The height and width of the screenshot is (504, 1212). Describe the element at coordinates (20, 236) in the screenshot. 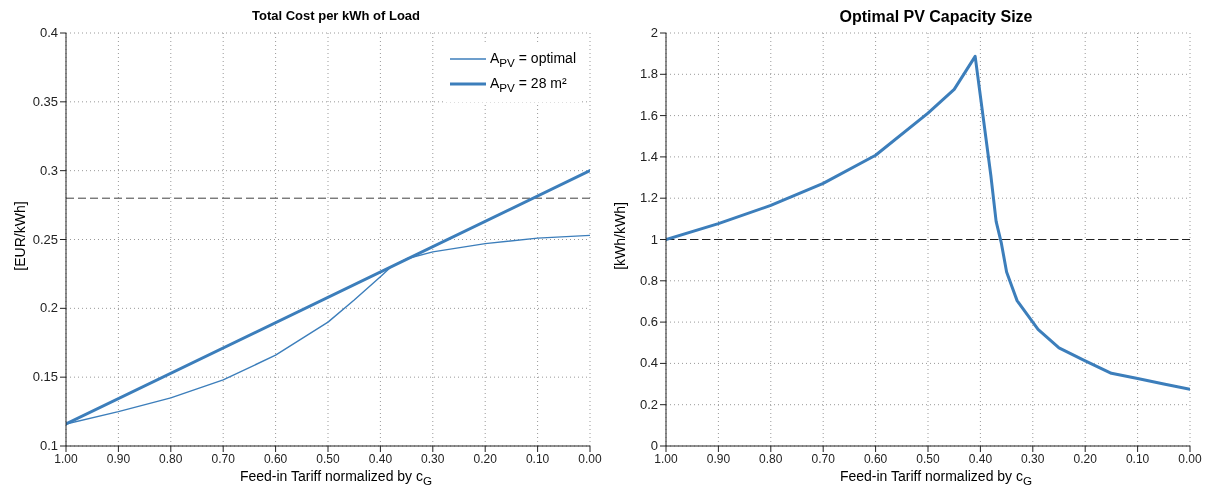

I see `y-axis-title: [EUR/kWh]` at that location.